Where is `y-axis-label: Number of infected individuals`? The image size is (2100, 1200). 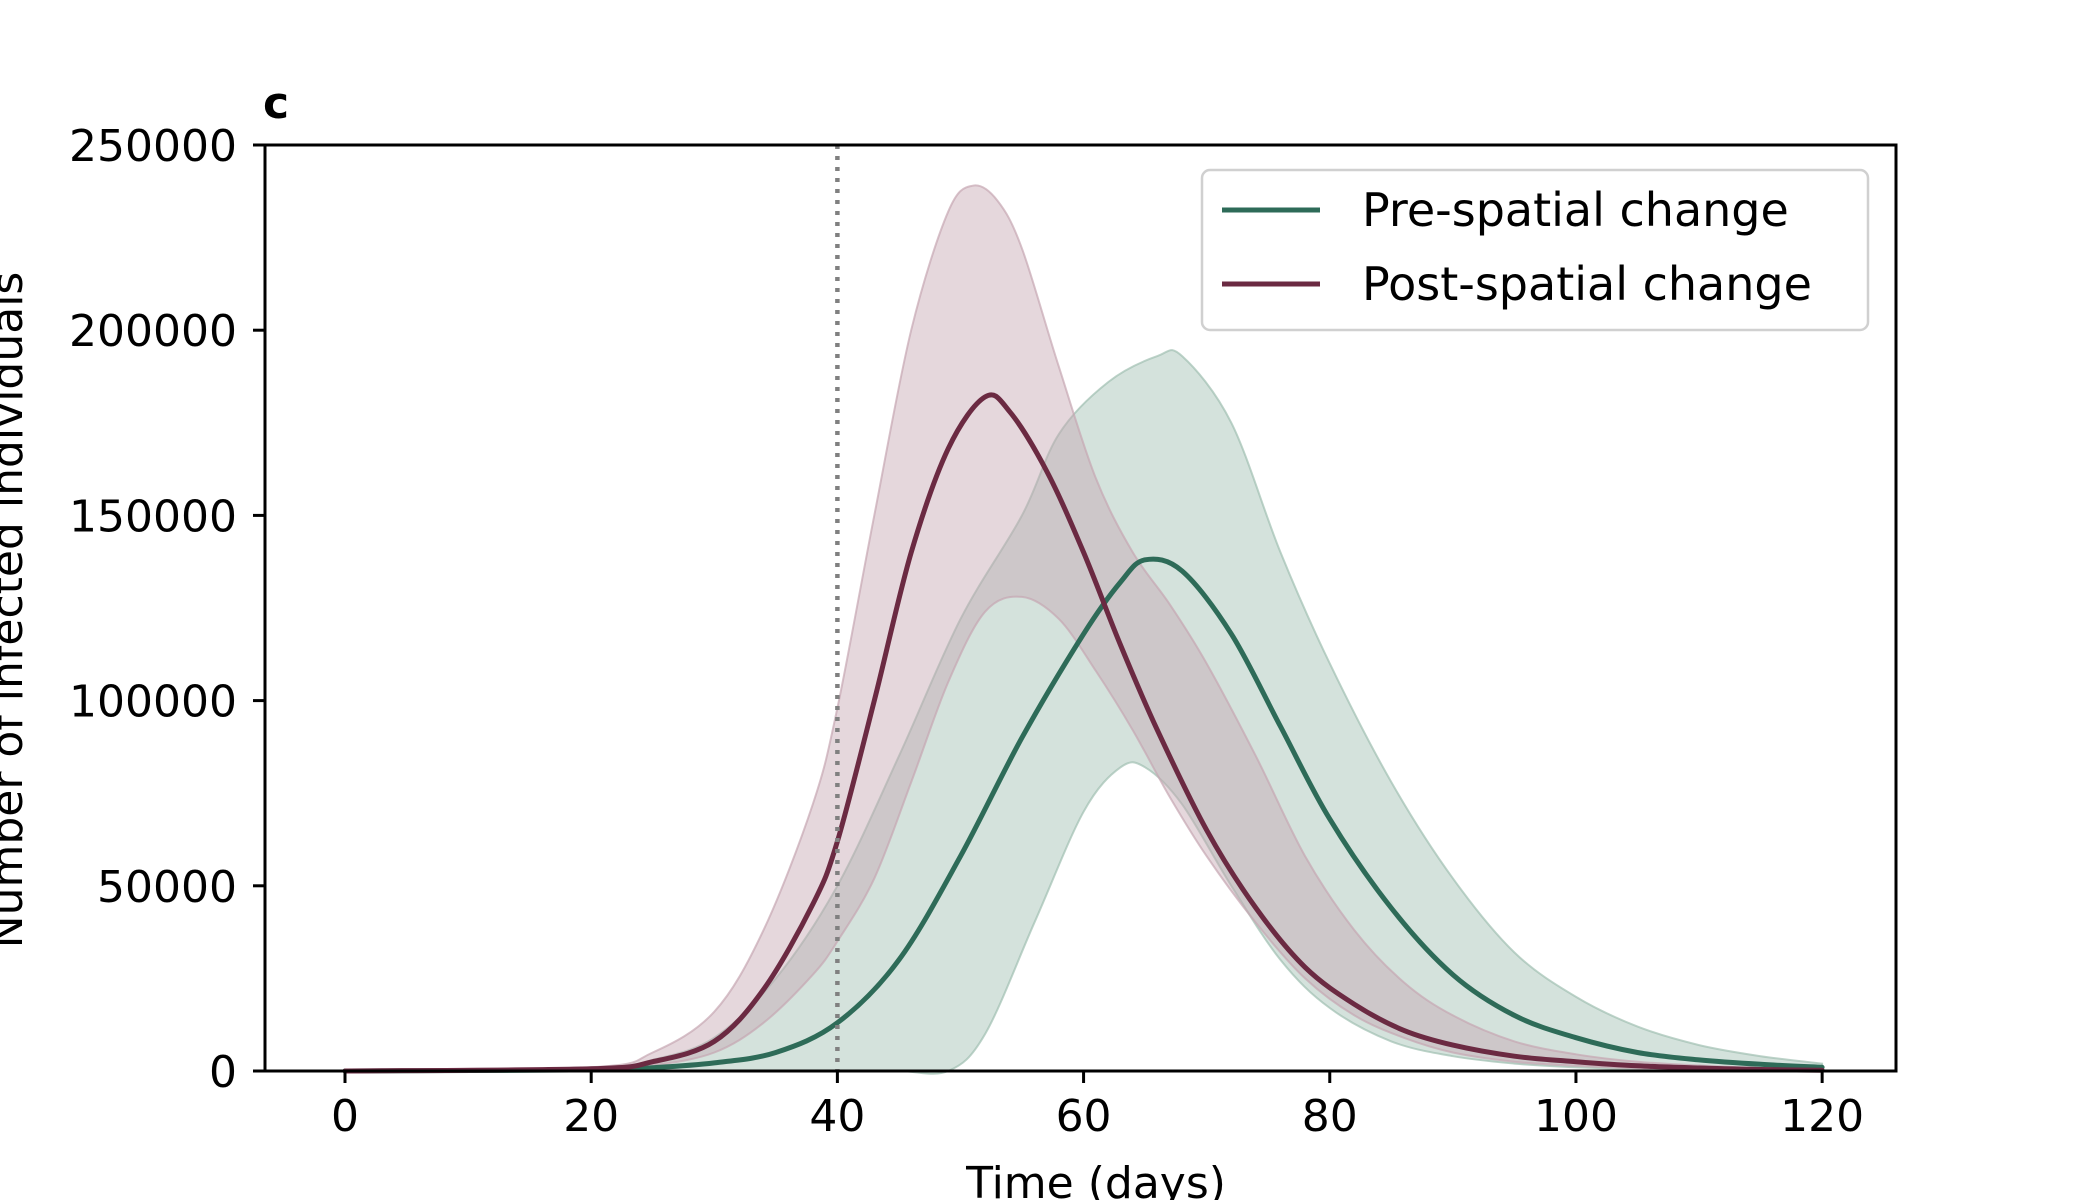 y-axis-label: Number of infected individuals is located at coordinates (16, 610).